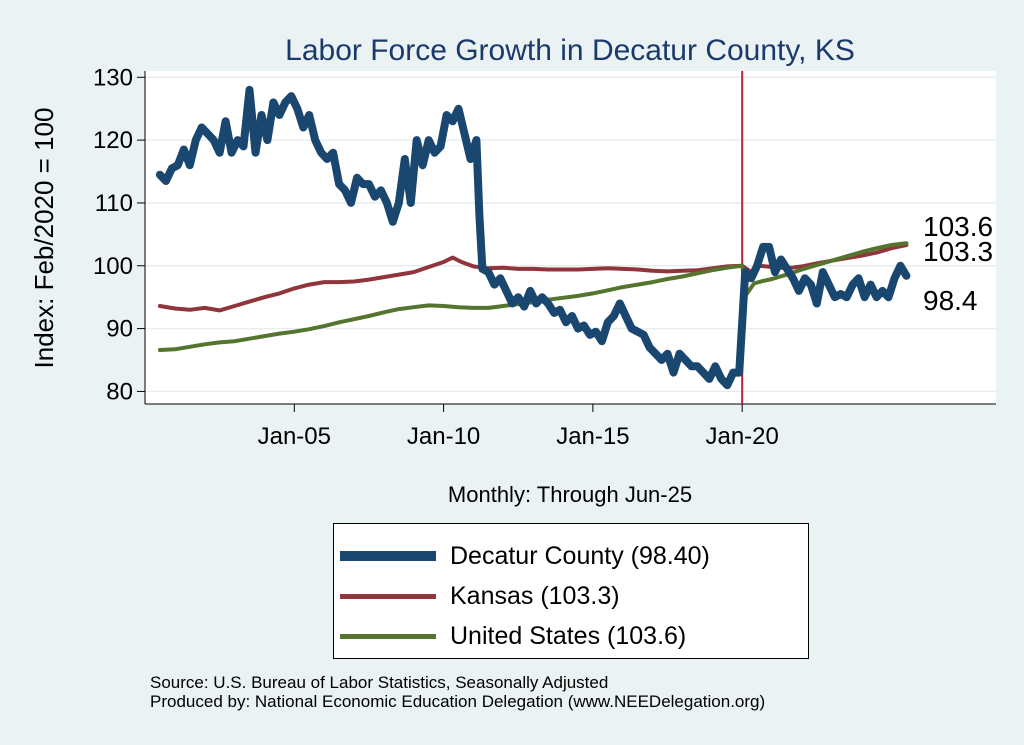  I want to click on legend-label-us: United States (103.6), so click(568, 635).